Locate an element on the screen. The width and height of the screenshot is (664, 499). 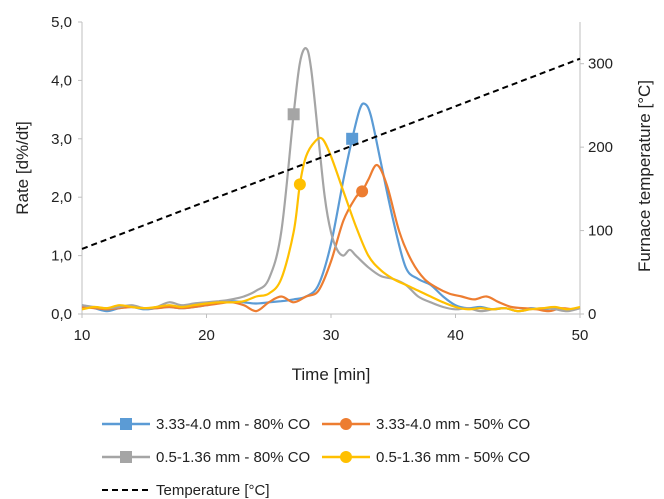
x-axis-label: Time [min] is located at coordinates (331, 374).